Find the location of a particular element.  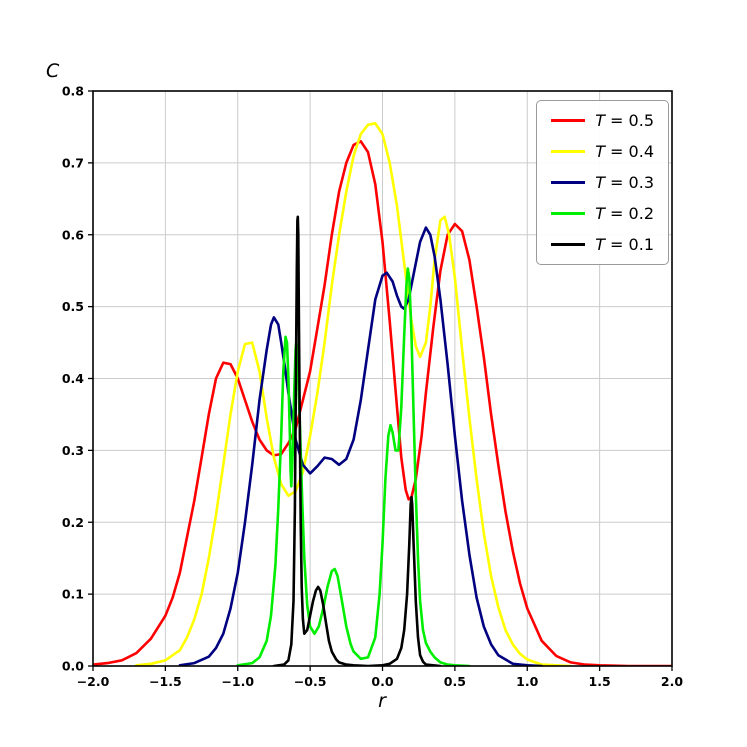

legend: T = 0.5 T = 0.4 T = 0.3 T = 0.2 T = 0.1 is located at coordinates (602, 182).